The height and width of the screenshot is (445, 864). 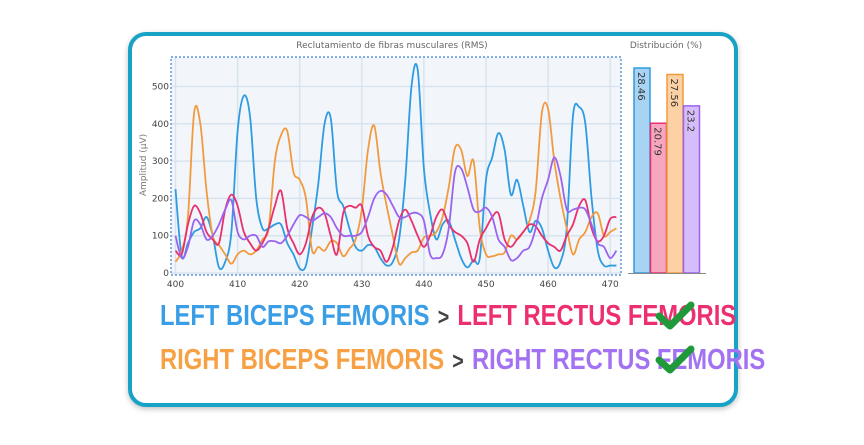 What do you see at coordinates (299, 285) in the screenshot?
I see `x-tick-label: 420` at bounding box center [299, 285].